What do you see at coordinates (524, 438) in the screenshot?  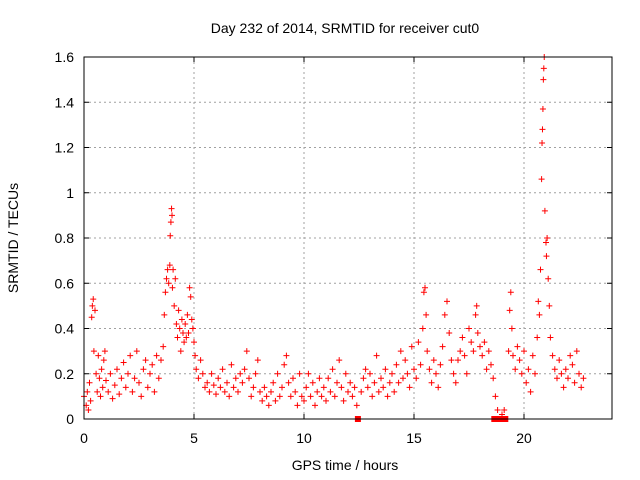 I see `x-tick-label: 20` at bounding box center [524, 438].